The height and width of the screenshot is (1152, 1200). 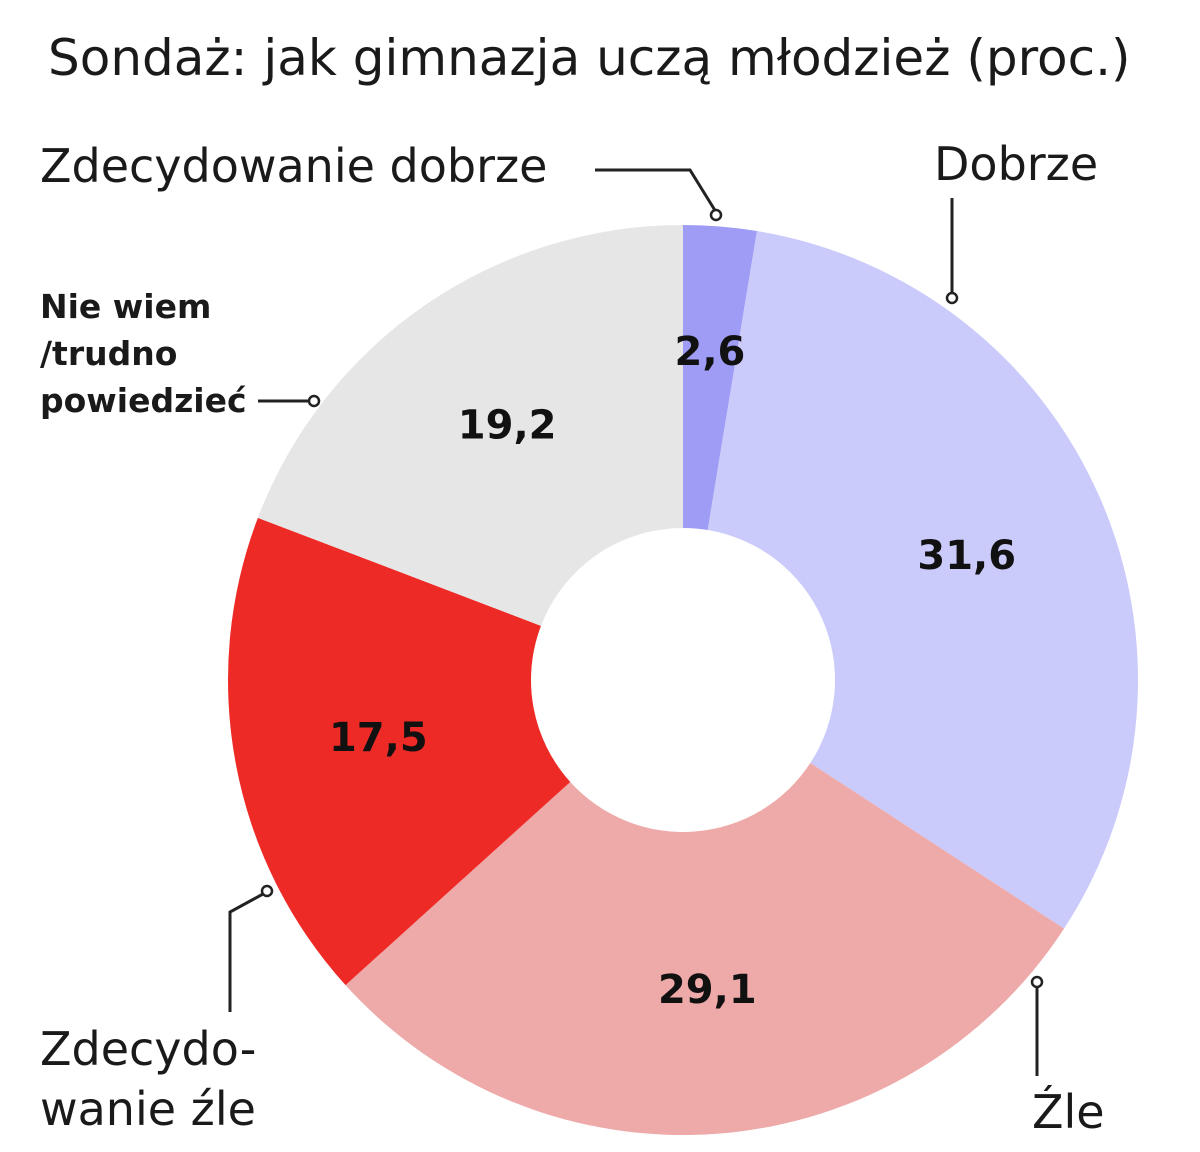 I want to click on value-label-zdecydowanie-źle: 17,5, so click(x=378, y=738).